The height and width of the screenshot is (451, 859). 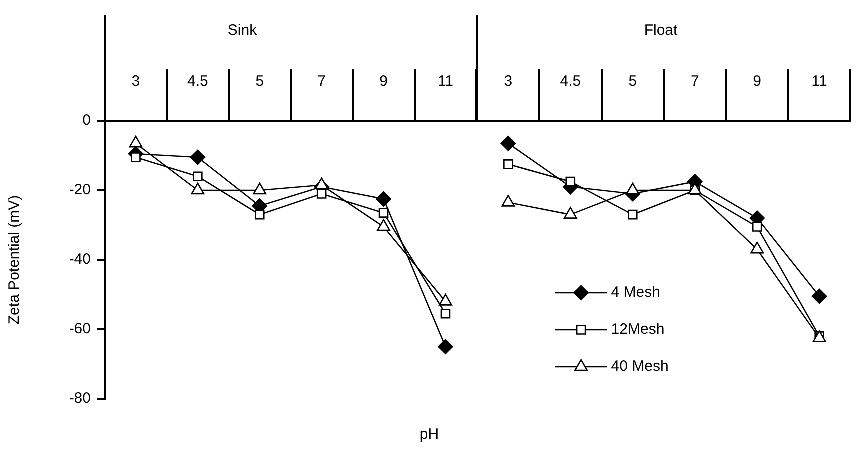 I want to click on chart-title: Float, so click(x=661, y=31).